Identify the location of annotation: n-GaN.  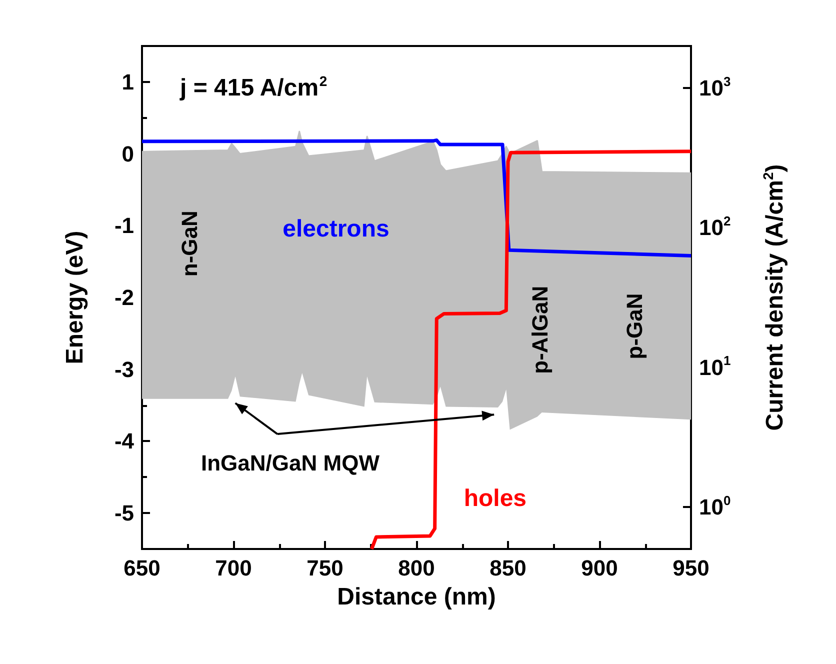
(189, 243).